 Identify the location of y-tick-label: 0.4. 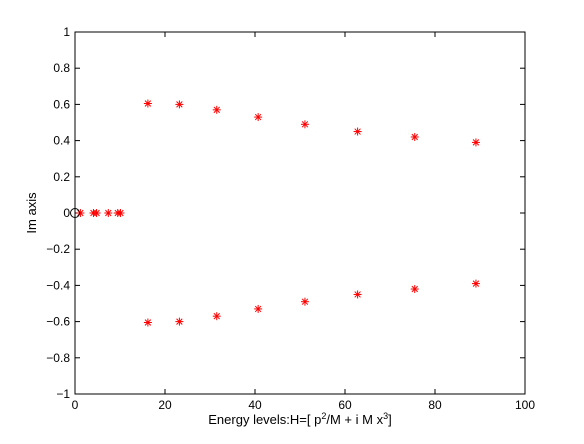
(61, 141).